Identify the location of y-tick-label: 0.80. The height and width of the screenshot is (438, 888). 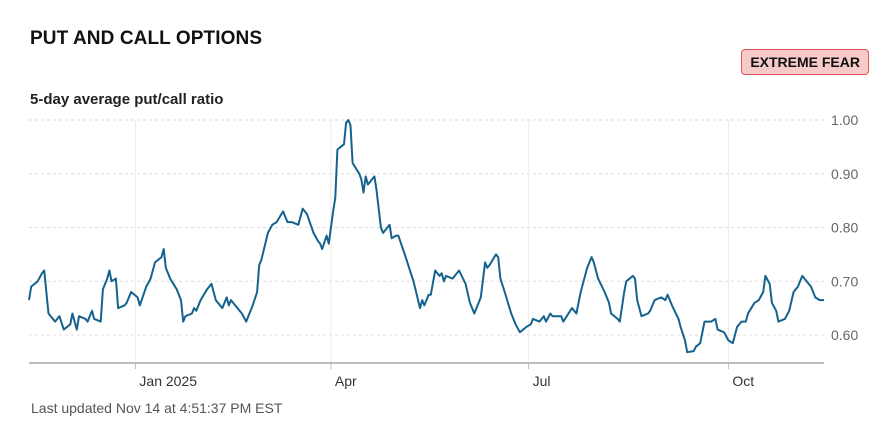
(844, 228).